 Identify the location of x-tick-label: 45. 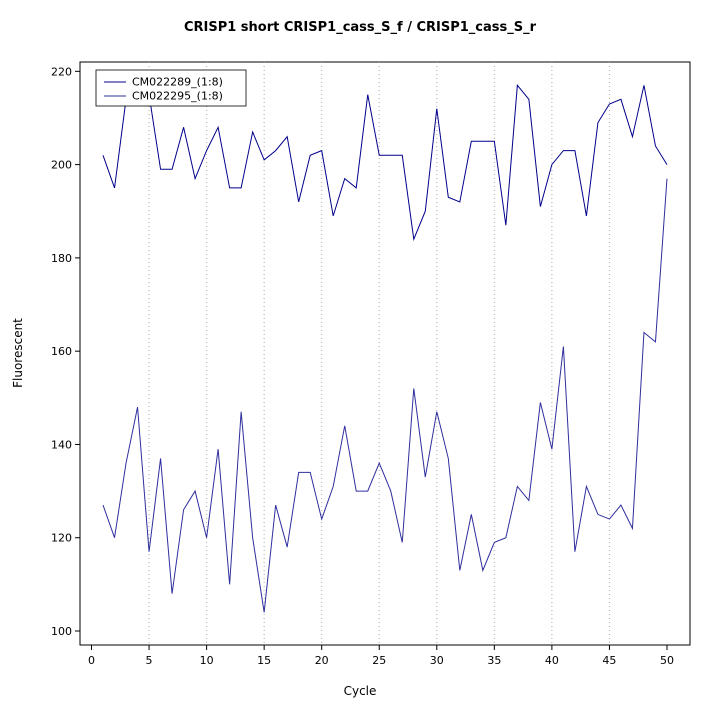
(609, 660).